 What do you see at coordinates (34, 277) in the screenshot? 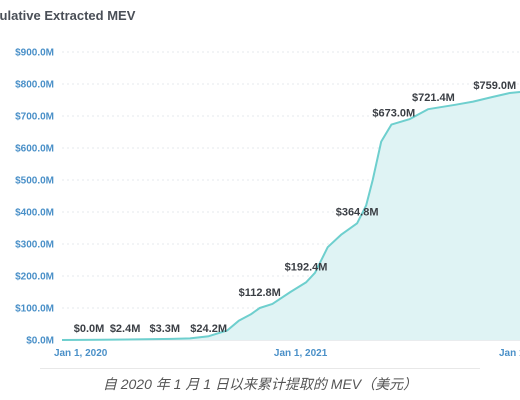
I see `y-tick-label: $200.0M` at bounding box center [34, 277].